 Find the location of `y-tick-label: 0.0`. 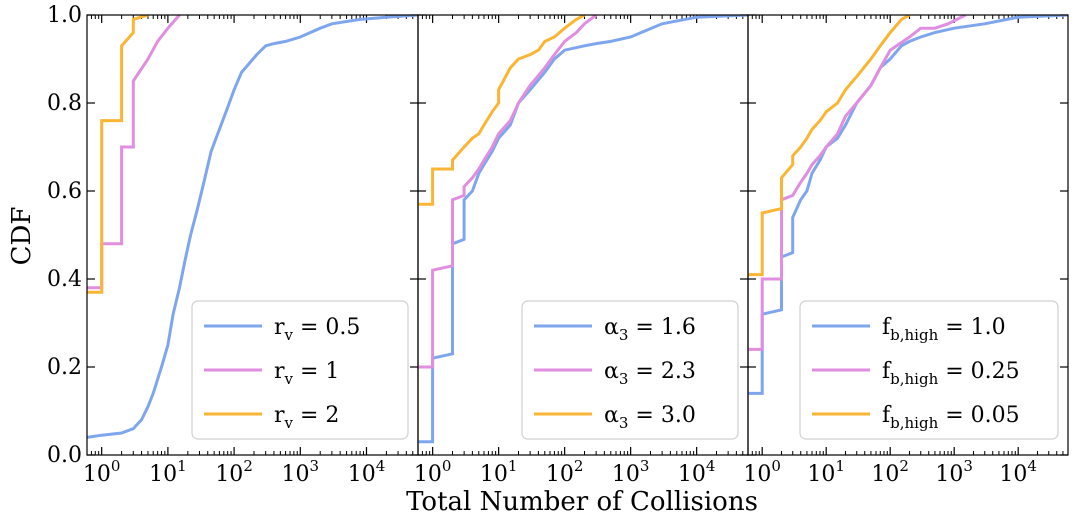

y-tick-label: 0.0 is located at coordinates (64, 455).